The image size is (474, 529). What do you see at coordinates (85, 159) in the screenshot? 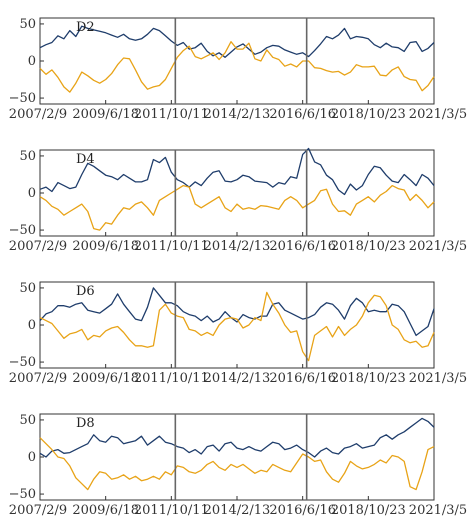
I see `panel-label: D4` at bounding box center [85, 159].